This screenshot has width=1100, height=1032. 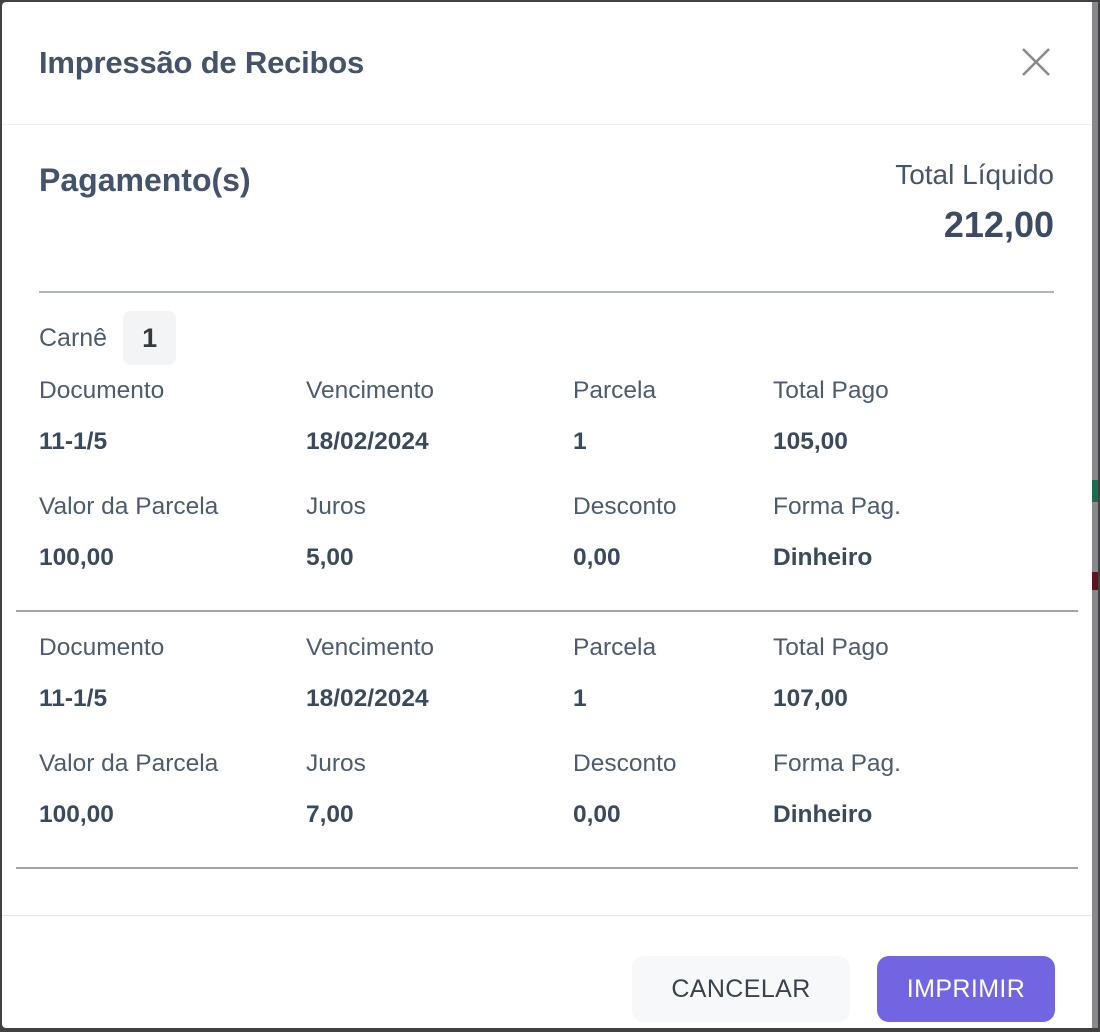 What do you see at coordinates (439, 532) in the screenshot?
I see `field-juros: Juros 5,00` at bounding box center [439, 532].